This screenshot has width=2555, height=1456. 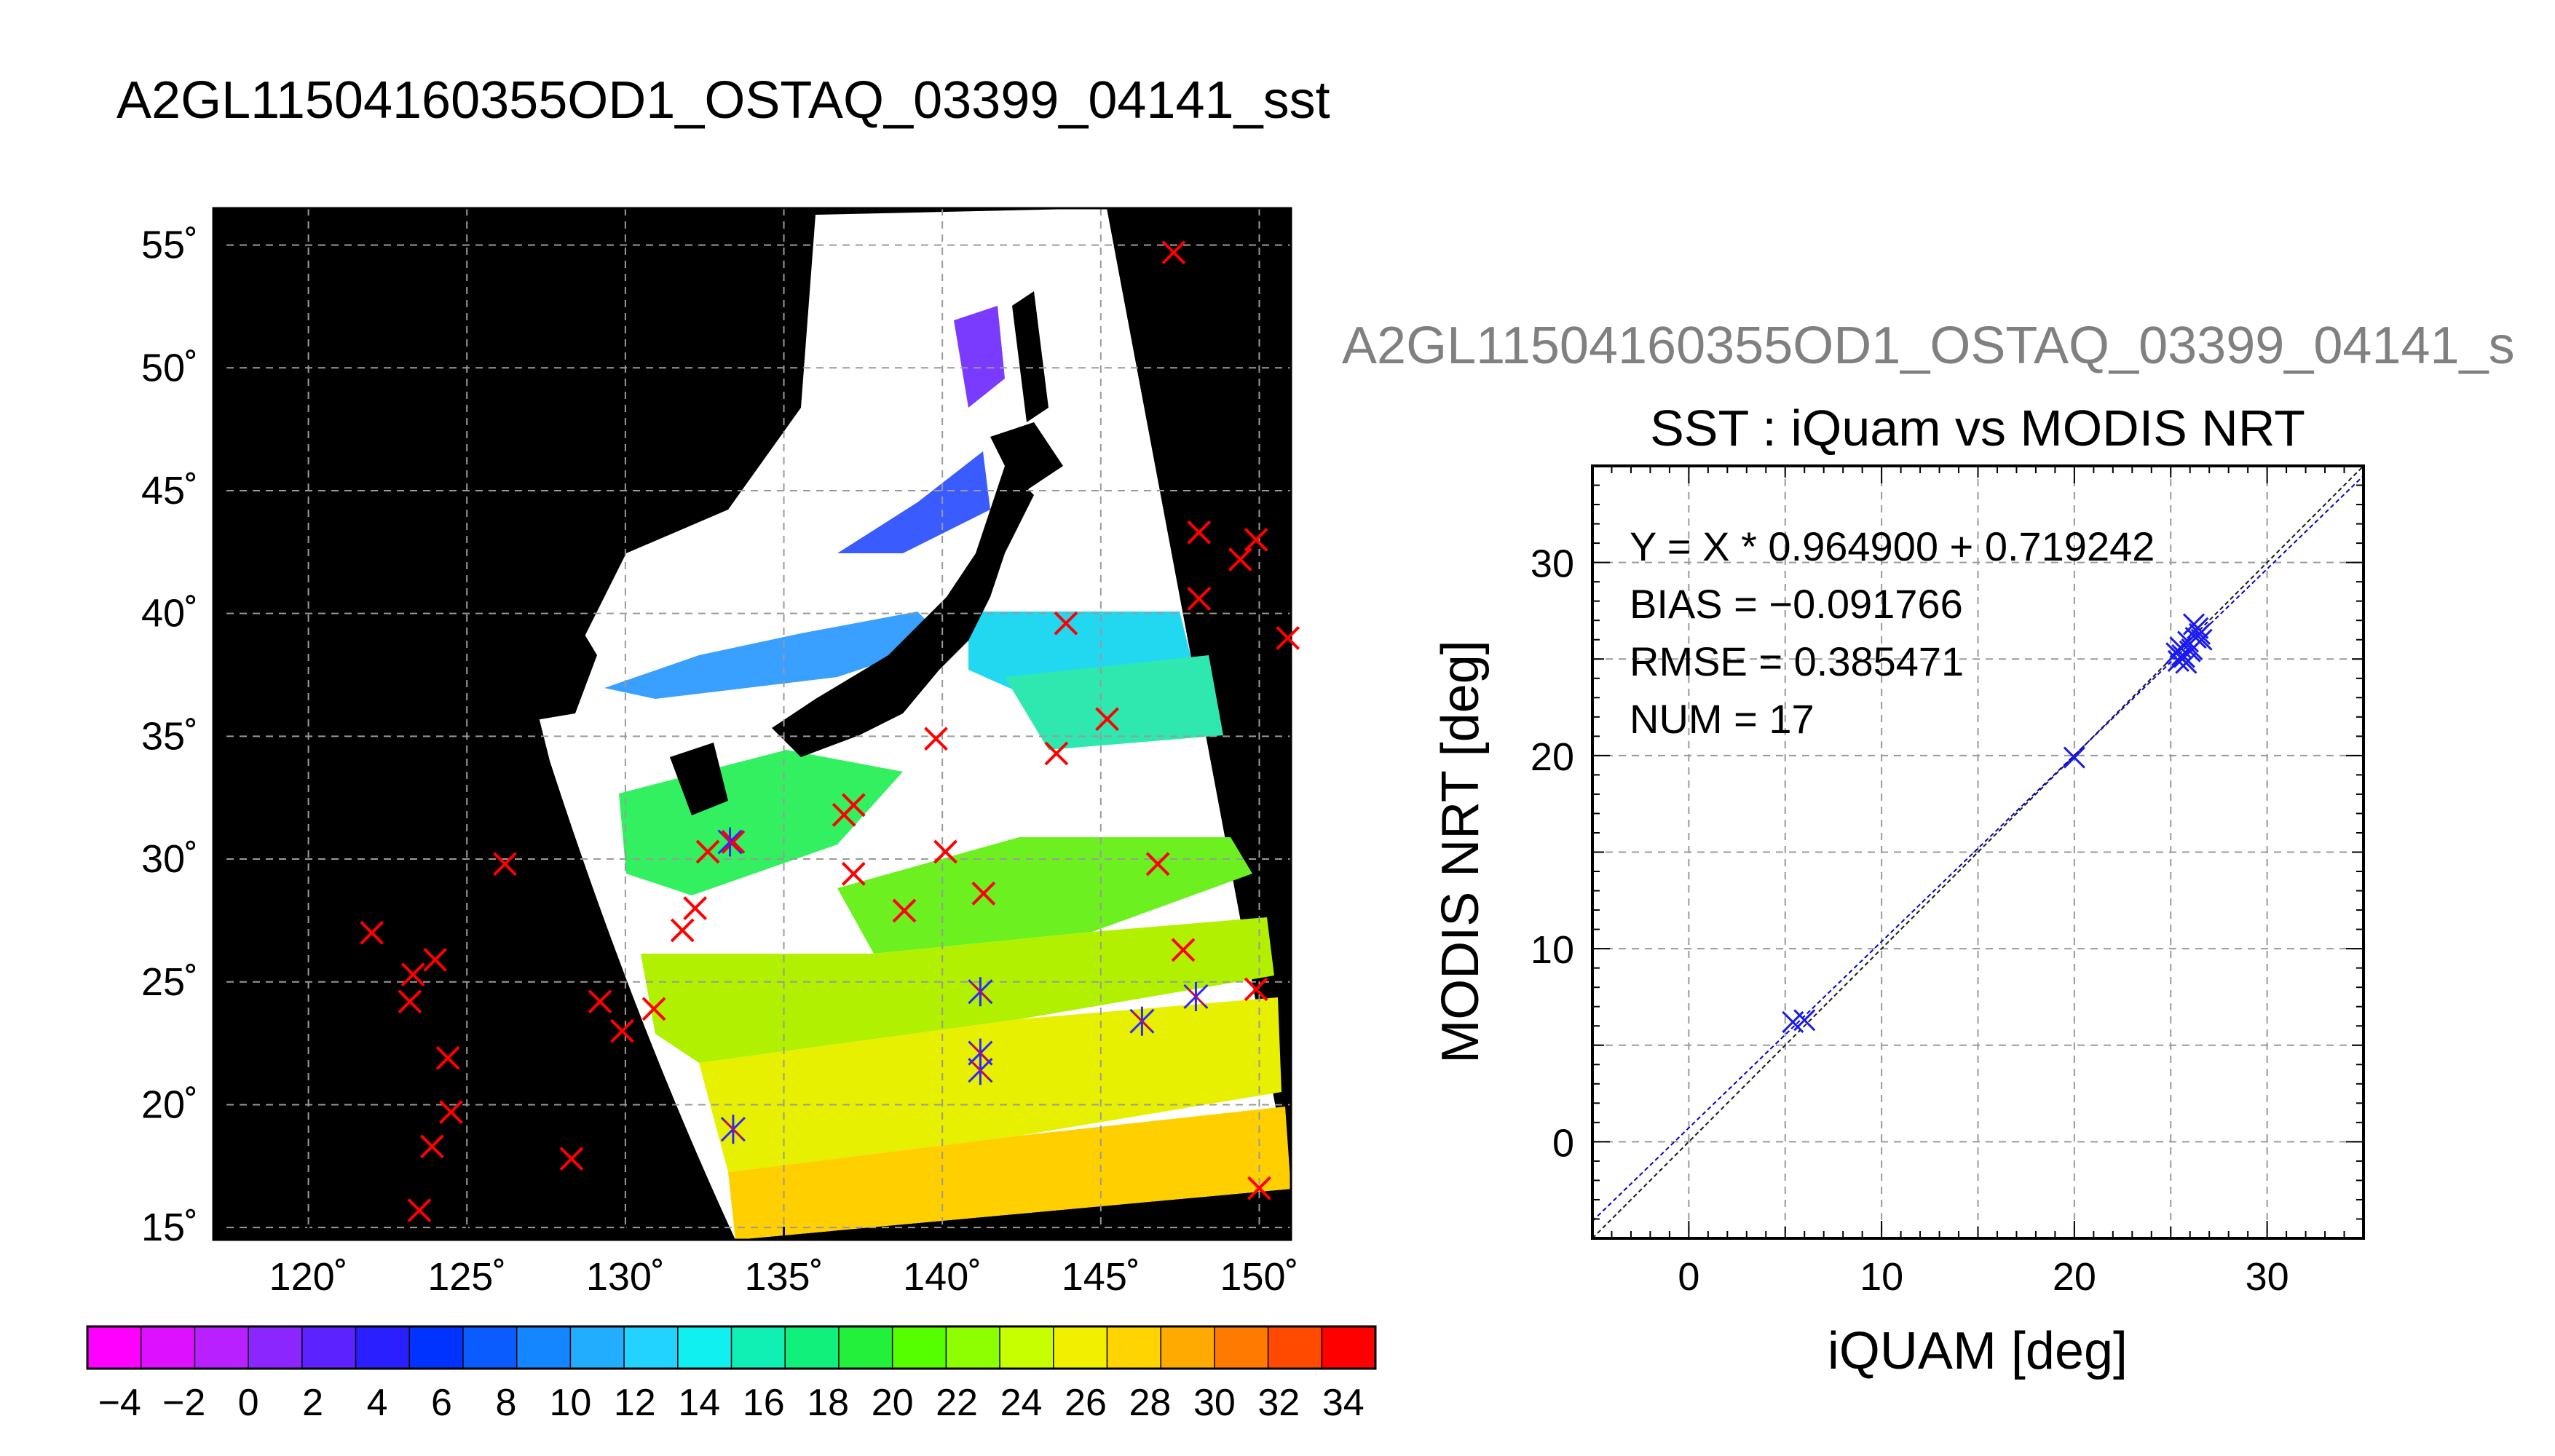 I want to click on colorbar-tick-label: 34, so click(x=1343, y=1403).